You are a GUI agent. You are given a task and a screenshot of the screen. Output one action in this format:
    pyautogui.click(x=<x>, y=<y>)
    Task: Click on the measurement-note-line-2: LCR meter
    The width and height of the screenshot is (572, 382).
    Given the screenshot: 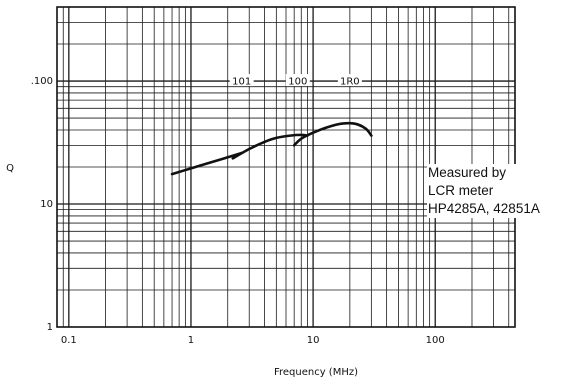 What is the action you would take?
    pyautogui.click(x=461, y=190)
    